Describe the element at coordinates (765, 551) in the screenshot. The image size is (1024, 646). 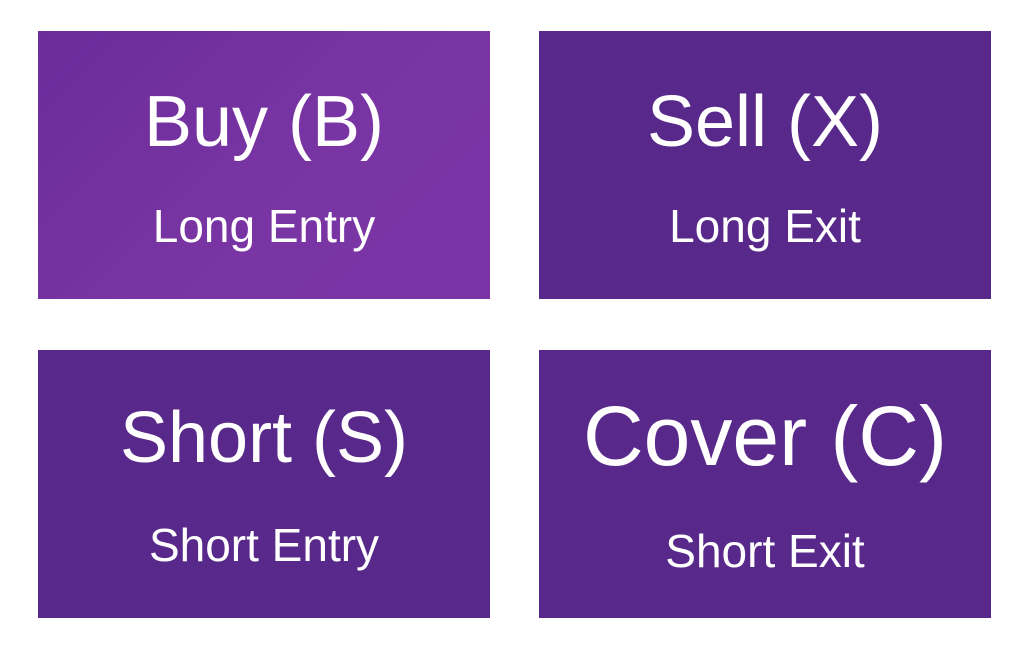
I see `cover-subtitle: Short Exit` at that location.